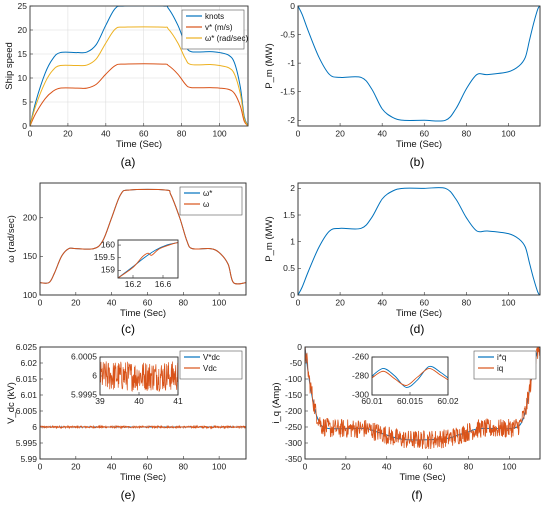  I want to click on y-axis-label: V_dc (kV), so click(11, 403).